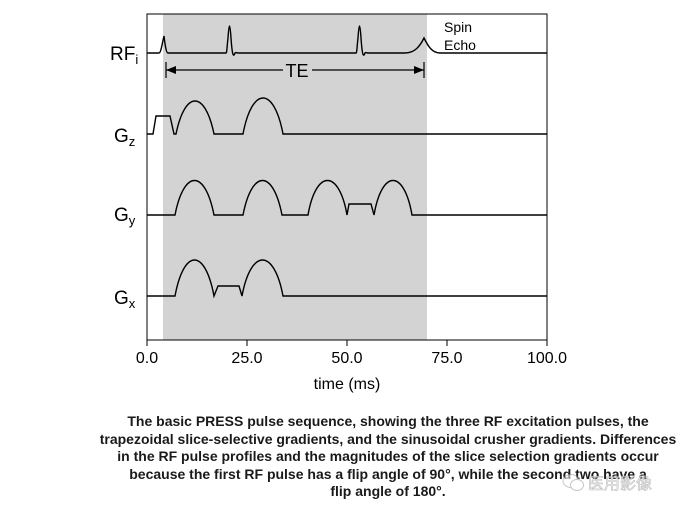 The height and width of the screenshot is (519, 699). I want to click on tick-label-50: 50.0, so click(346, 358).